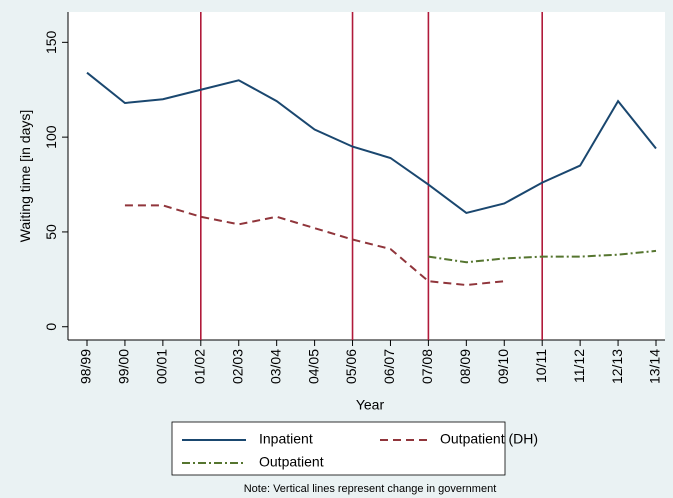 This screenshot has height=498, width=673. I want to click on x-tick-label: 00/01, so click(162, 366).